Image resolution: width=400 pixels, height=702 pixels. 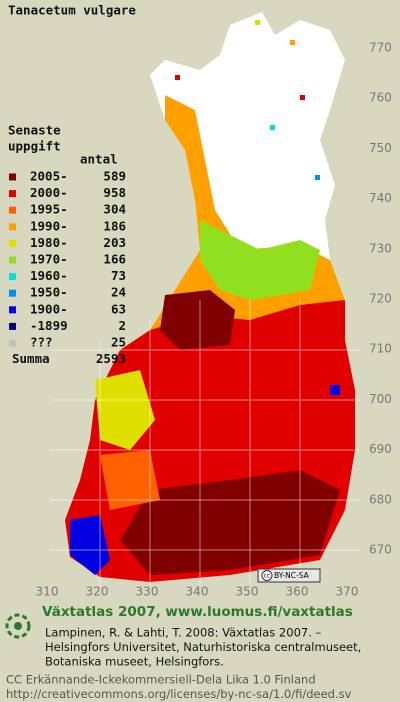 I want to click on footer-logo, so click(x=18, y=626).